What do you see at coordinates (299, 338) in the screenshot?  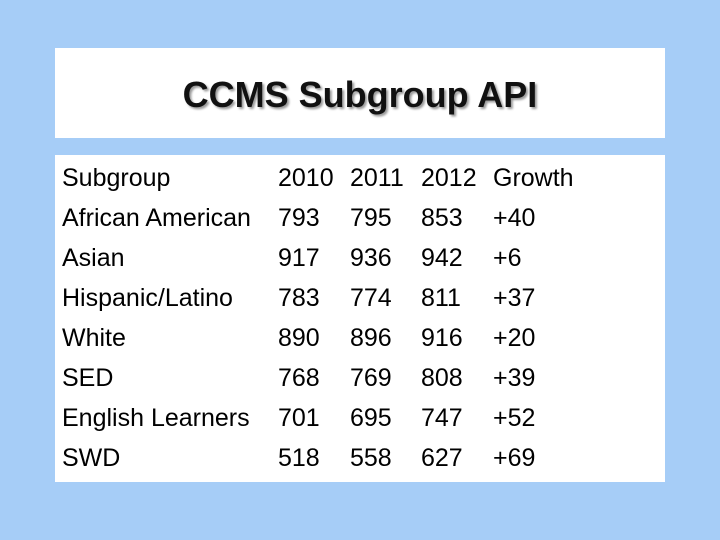 I see `table-cell: 890` at bounding box center [299, 338].